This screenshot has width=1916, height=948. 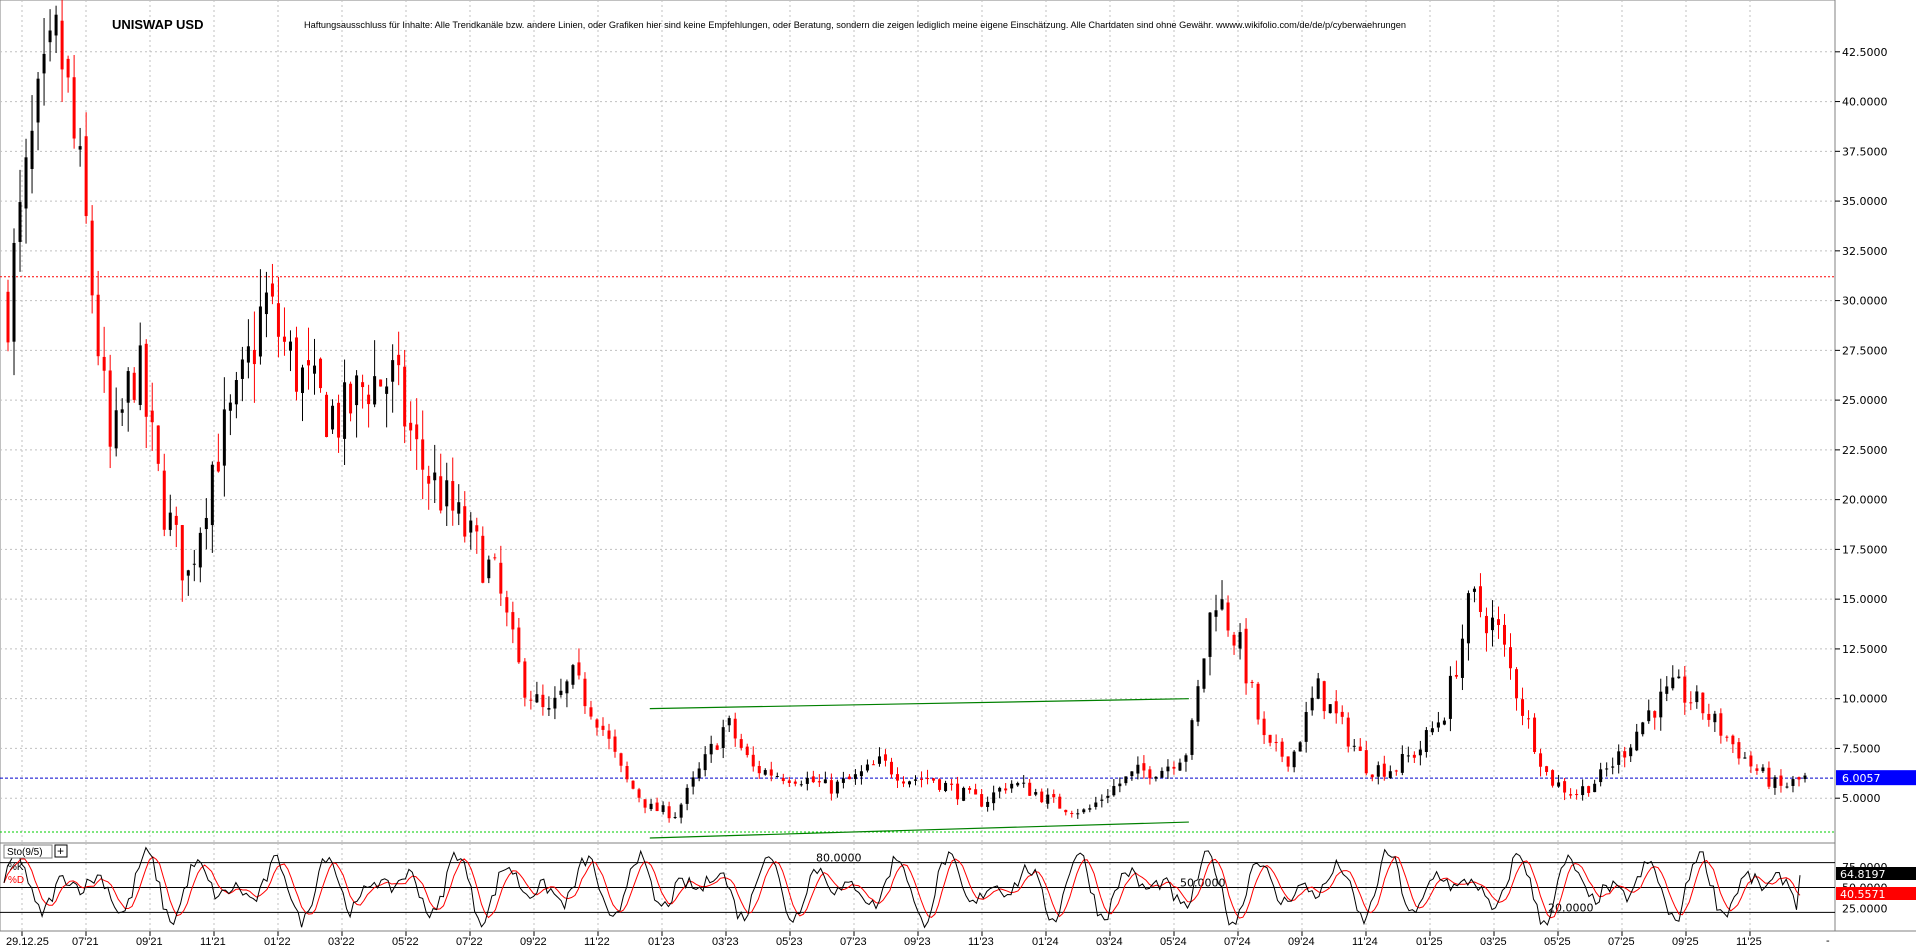 What do you see at coordinates (16, 880) in the screenshot?
I see `d-legend: %D` at bounding box center [16, 880].